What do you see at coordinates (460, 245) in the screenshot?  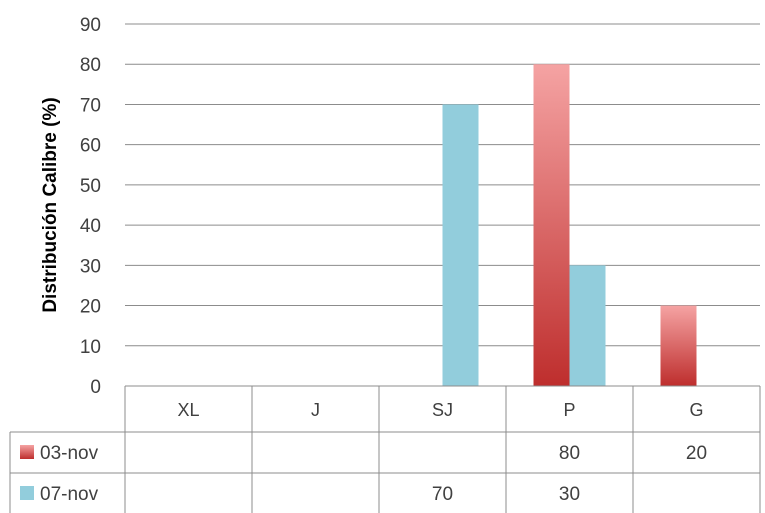 I see `bar-07-nov-SJ` at bounding box center [460, 245].